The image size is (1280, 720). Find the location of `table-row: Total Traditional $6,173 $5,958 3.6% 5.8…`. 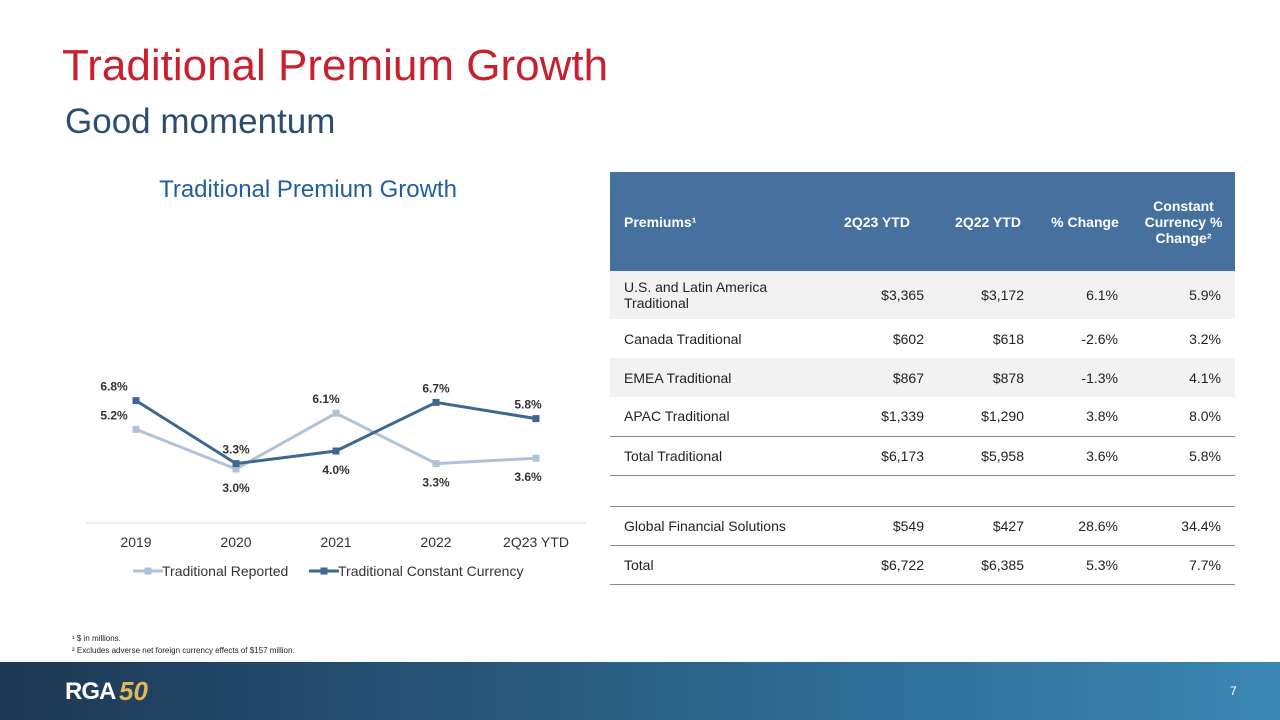

table-row: Total Traditional $6,173 $5,958 3.6% 5.8… is located at coordinates (922, 455).